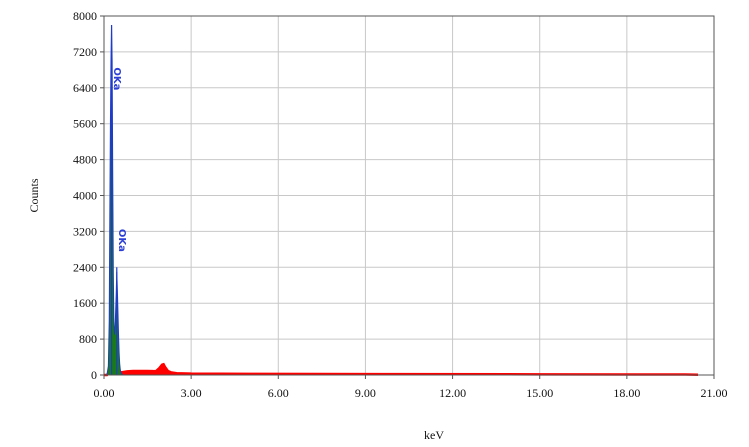 The image size is (749, 447). Describe the element at coordinates (94, 375) in the screenshot. I see `y-tick-label: 0` at that location.